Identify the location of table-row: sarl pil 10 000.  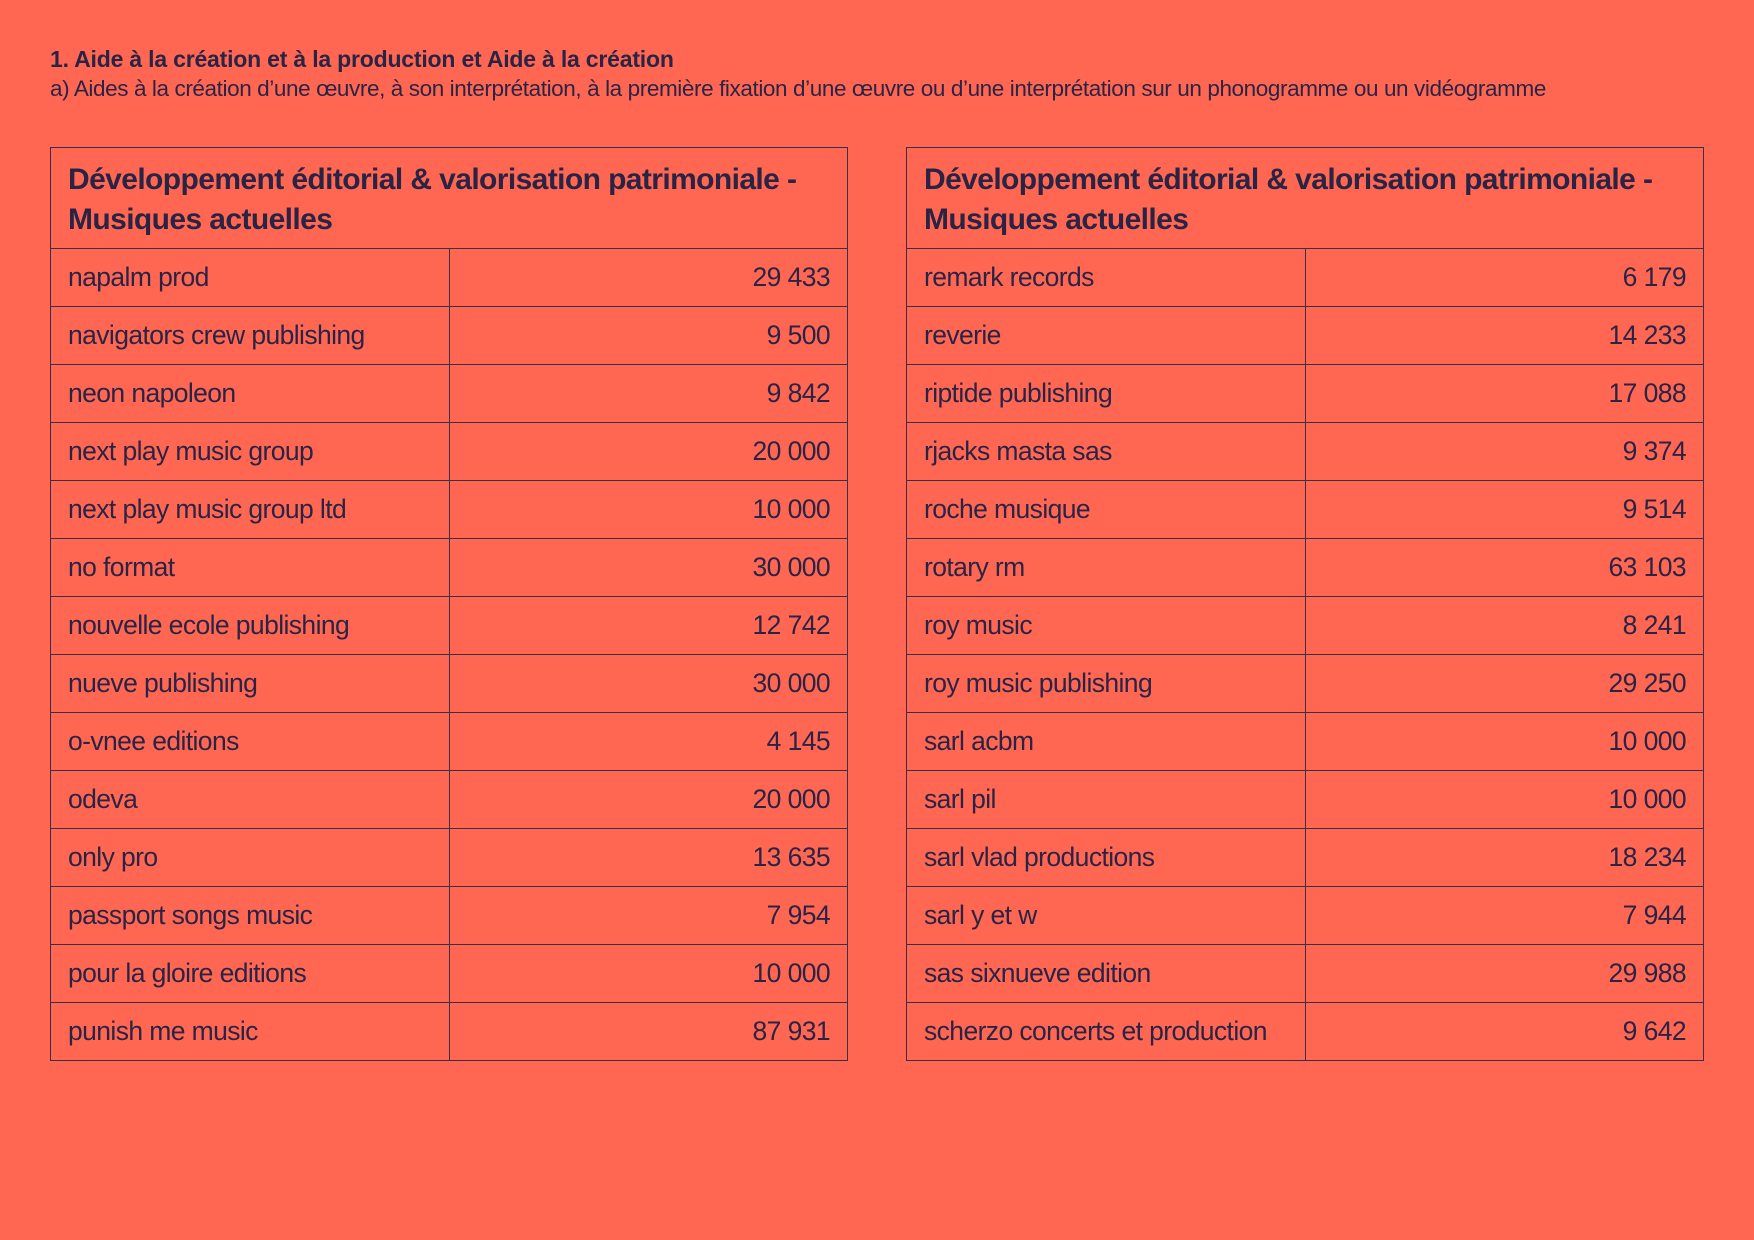
(1305, 799).